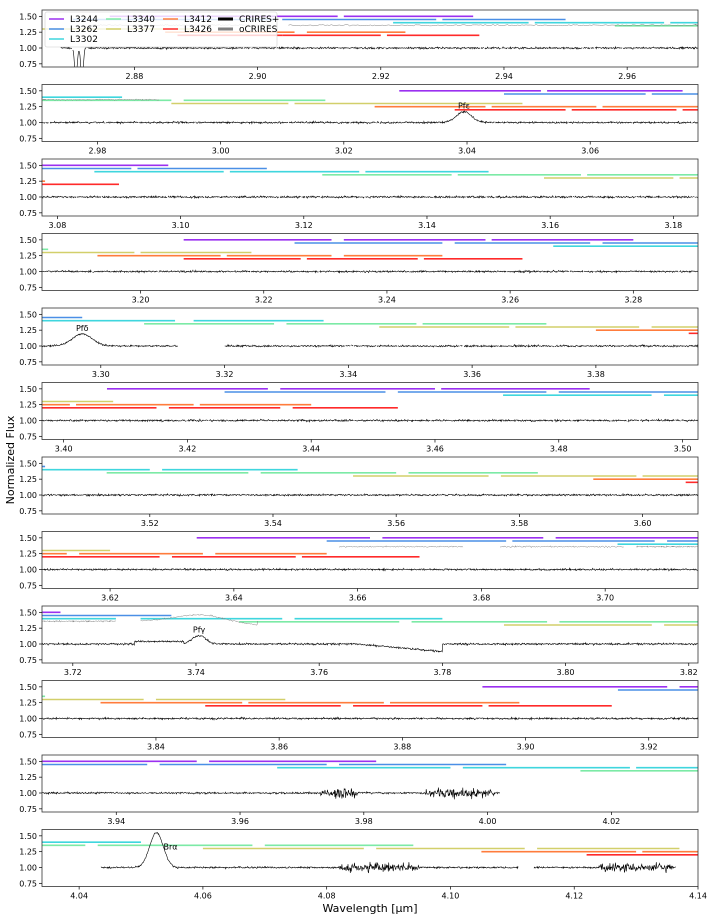 Image resolution: width=714 pixels, height=922 pixels. Describe the element at coordinates (264, 300) in the screenshot. I see `x-tick-label: 3.22` at that location.